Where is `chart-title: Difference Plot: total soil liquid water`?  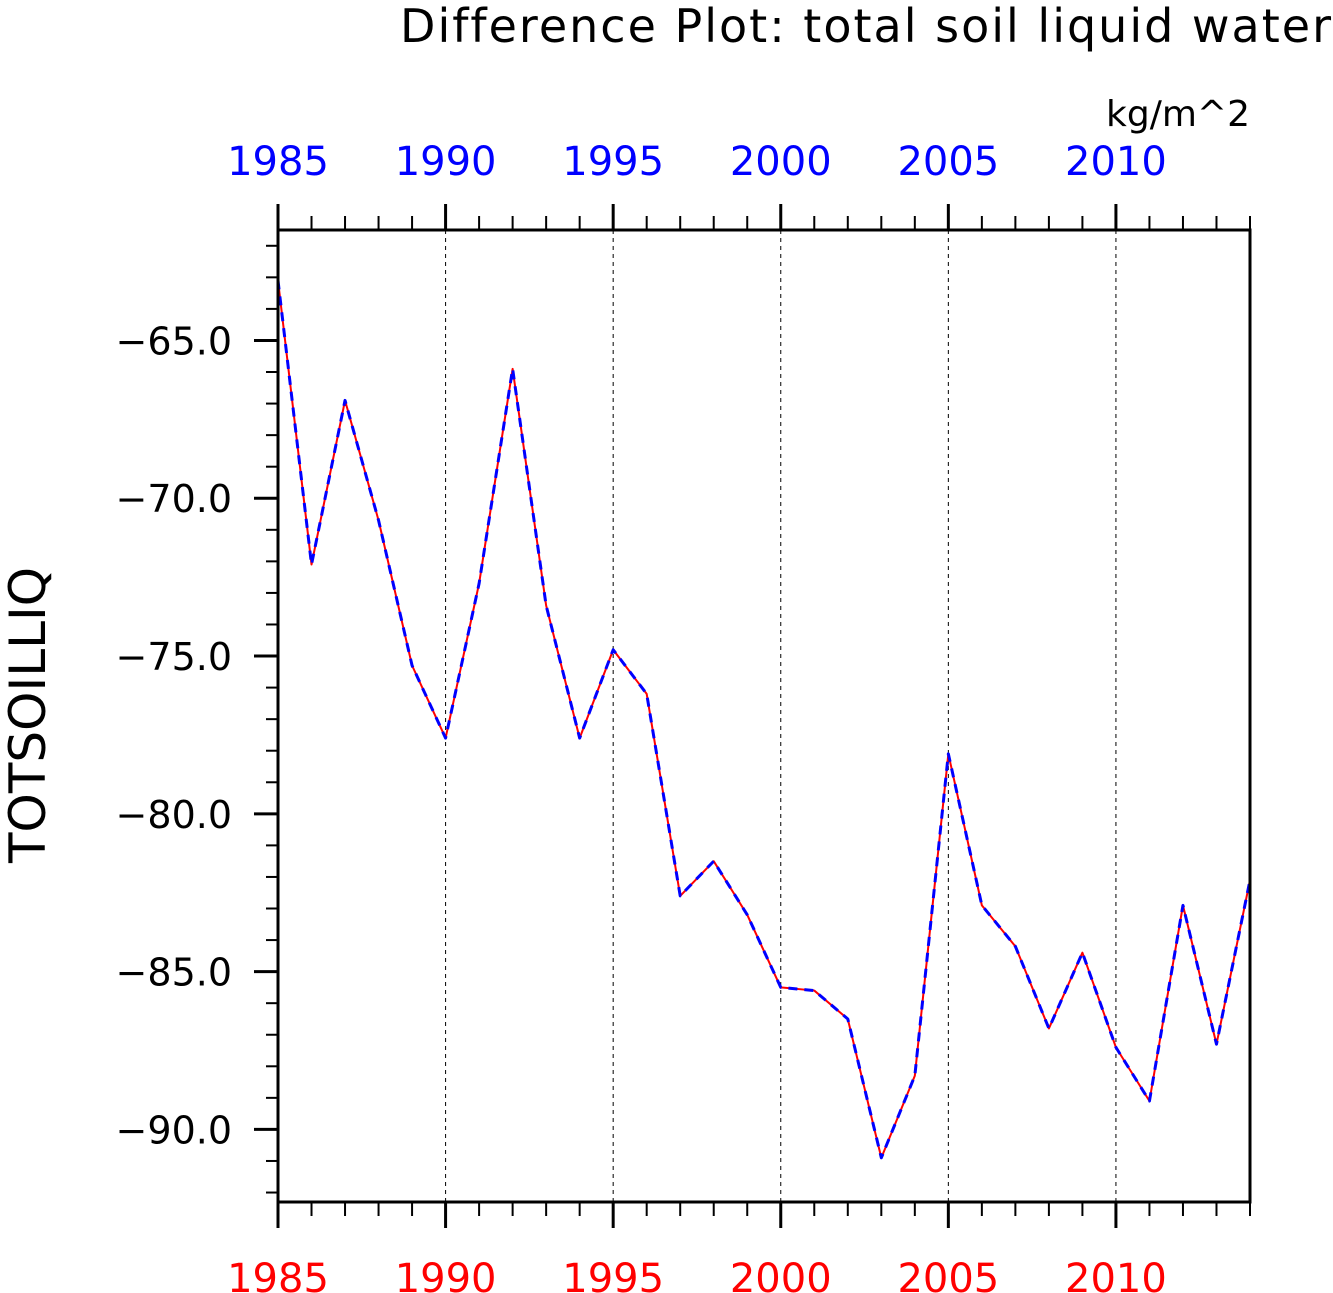
chart-title: Difference Plot: total soil liquid water is located at coordinates (866, 26).